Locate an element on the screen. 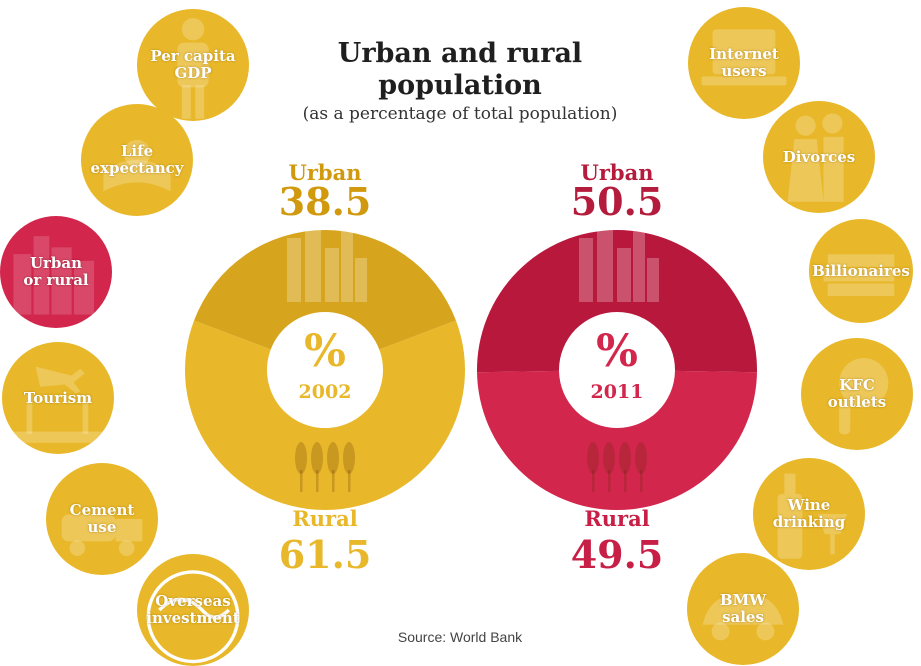  nav-label-line: Overseas is located at coordinates (193, 601).